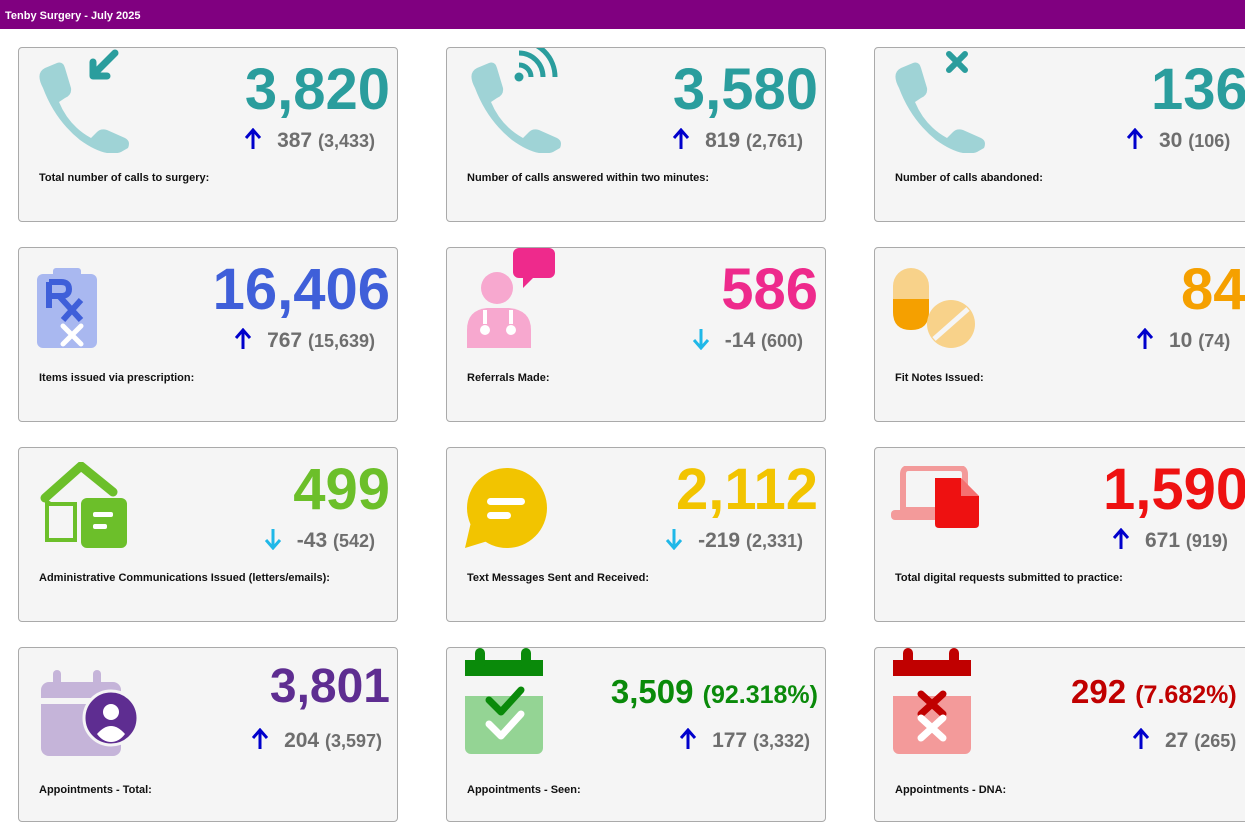  Describe the element at coordinates (781, 741) in the screenshot. I see `previous-value: (3,332)` at that location.